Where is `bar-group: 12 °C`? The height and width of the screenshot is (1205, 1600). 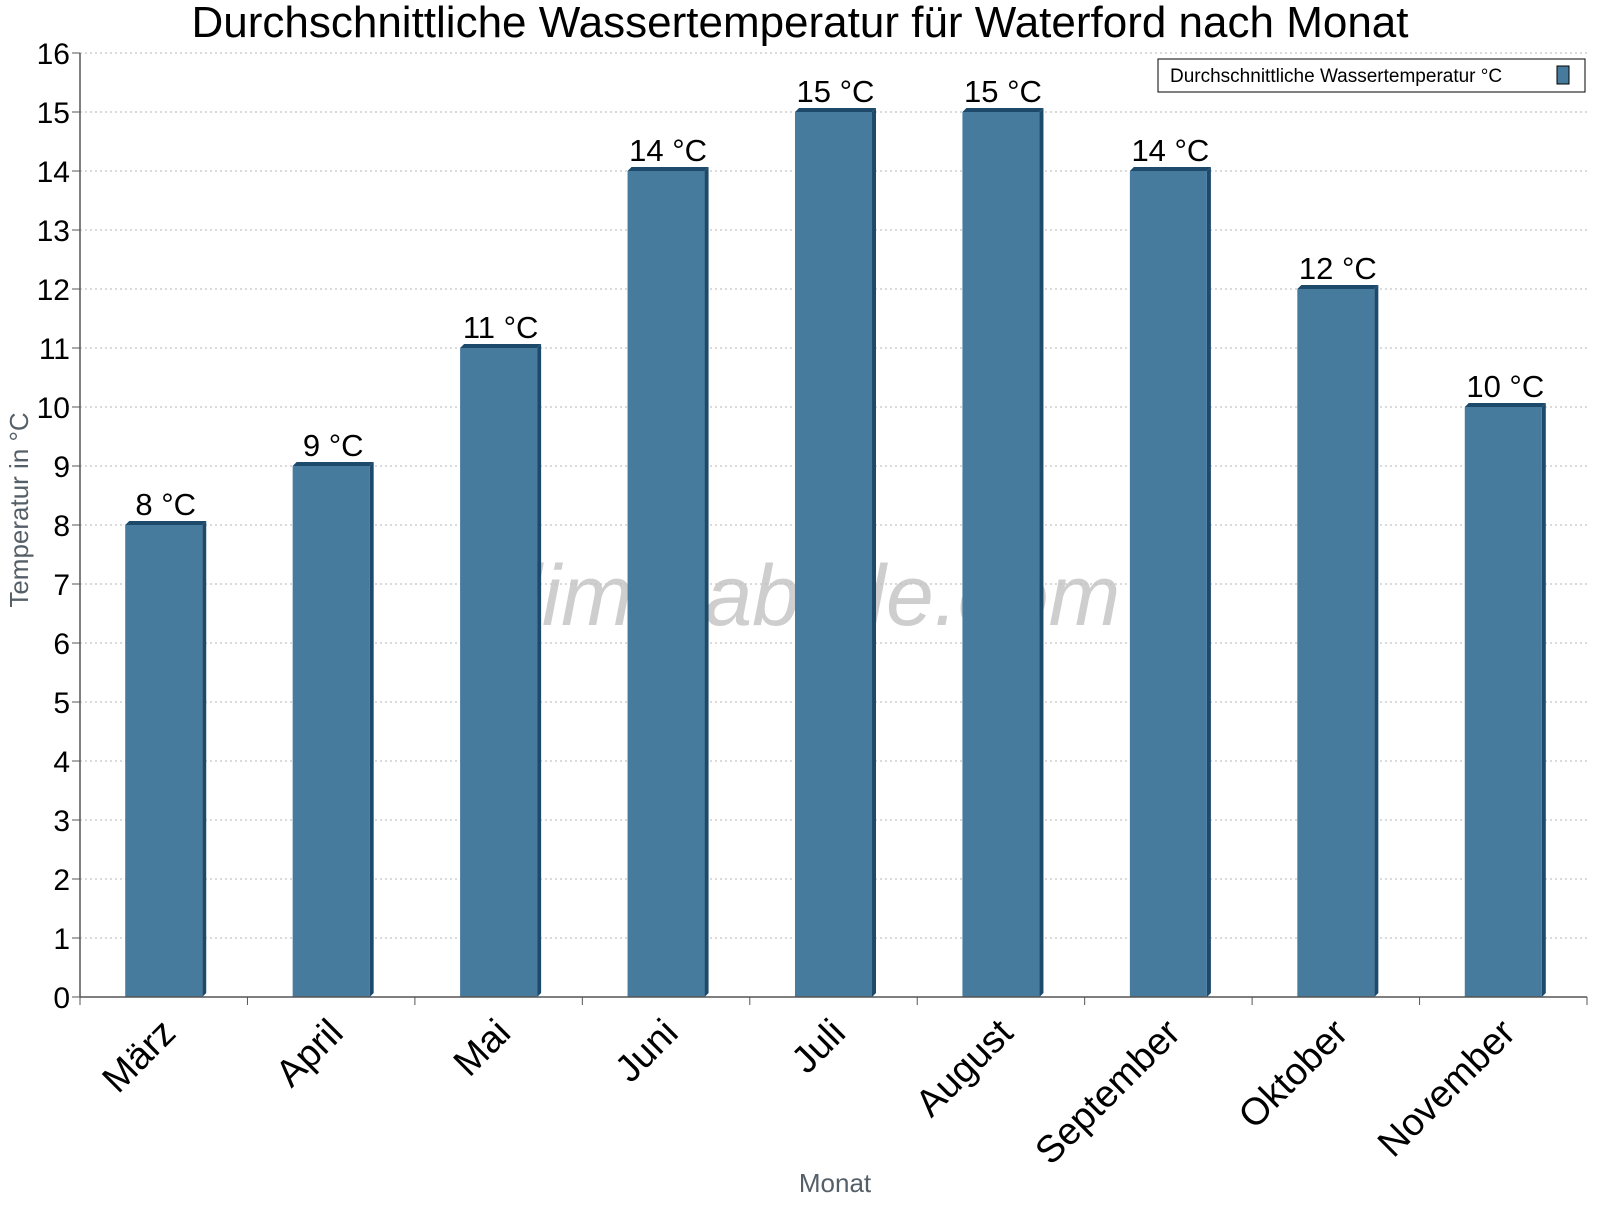 bar-group: 12 °C is located at coordinates (1338, 624).